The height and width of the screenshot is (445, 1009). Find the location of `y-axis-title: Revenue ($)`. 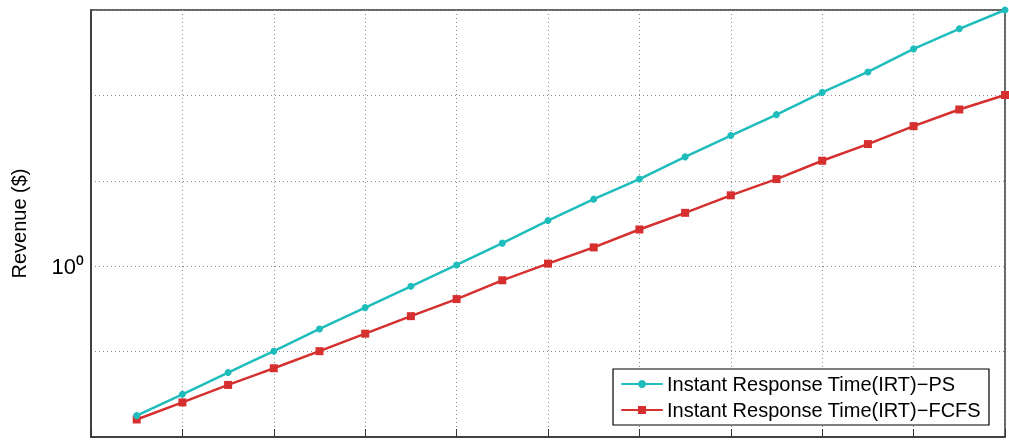

y-axis-title: Revenue ($) is located at coordinates (19, 223).